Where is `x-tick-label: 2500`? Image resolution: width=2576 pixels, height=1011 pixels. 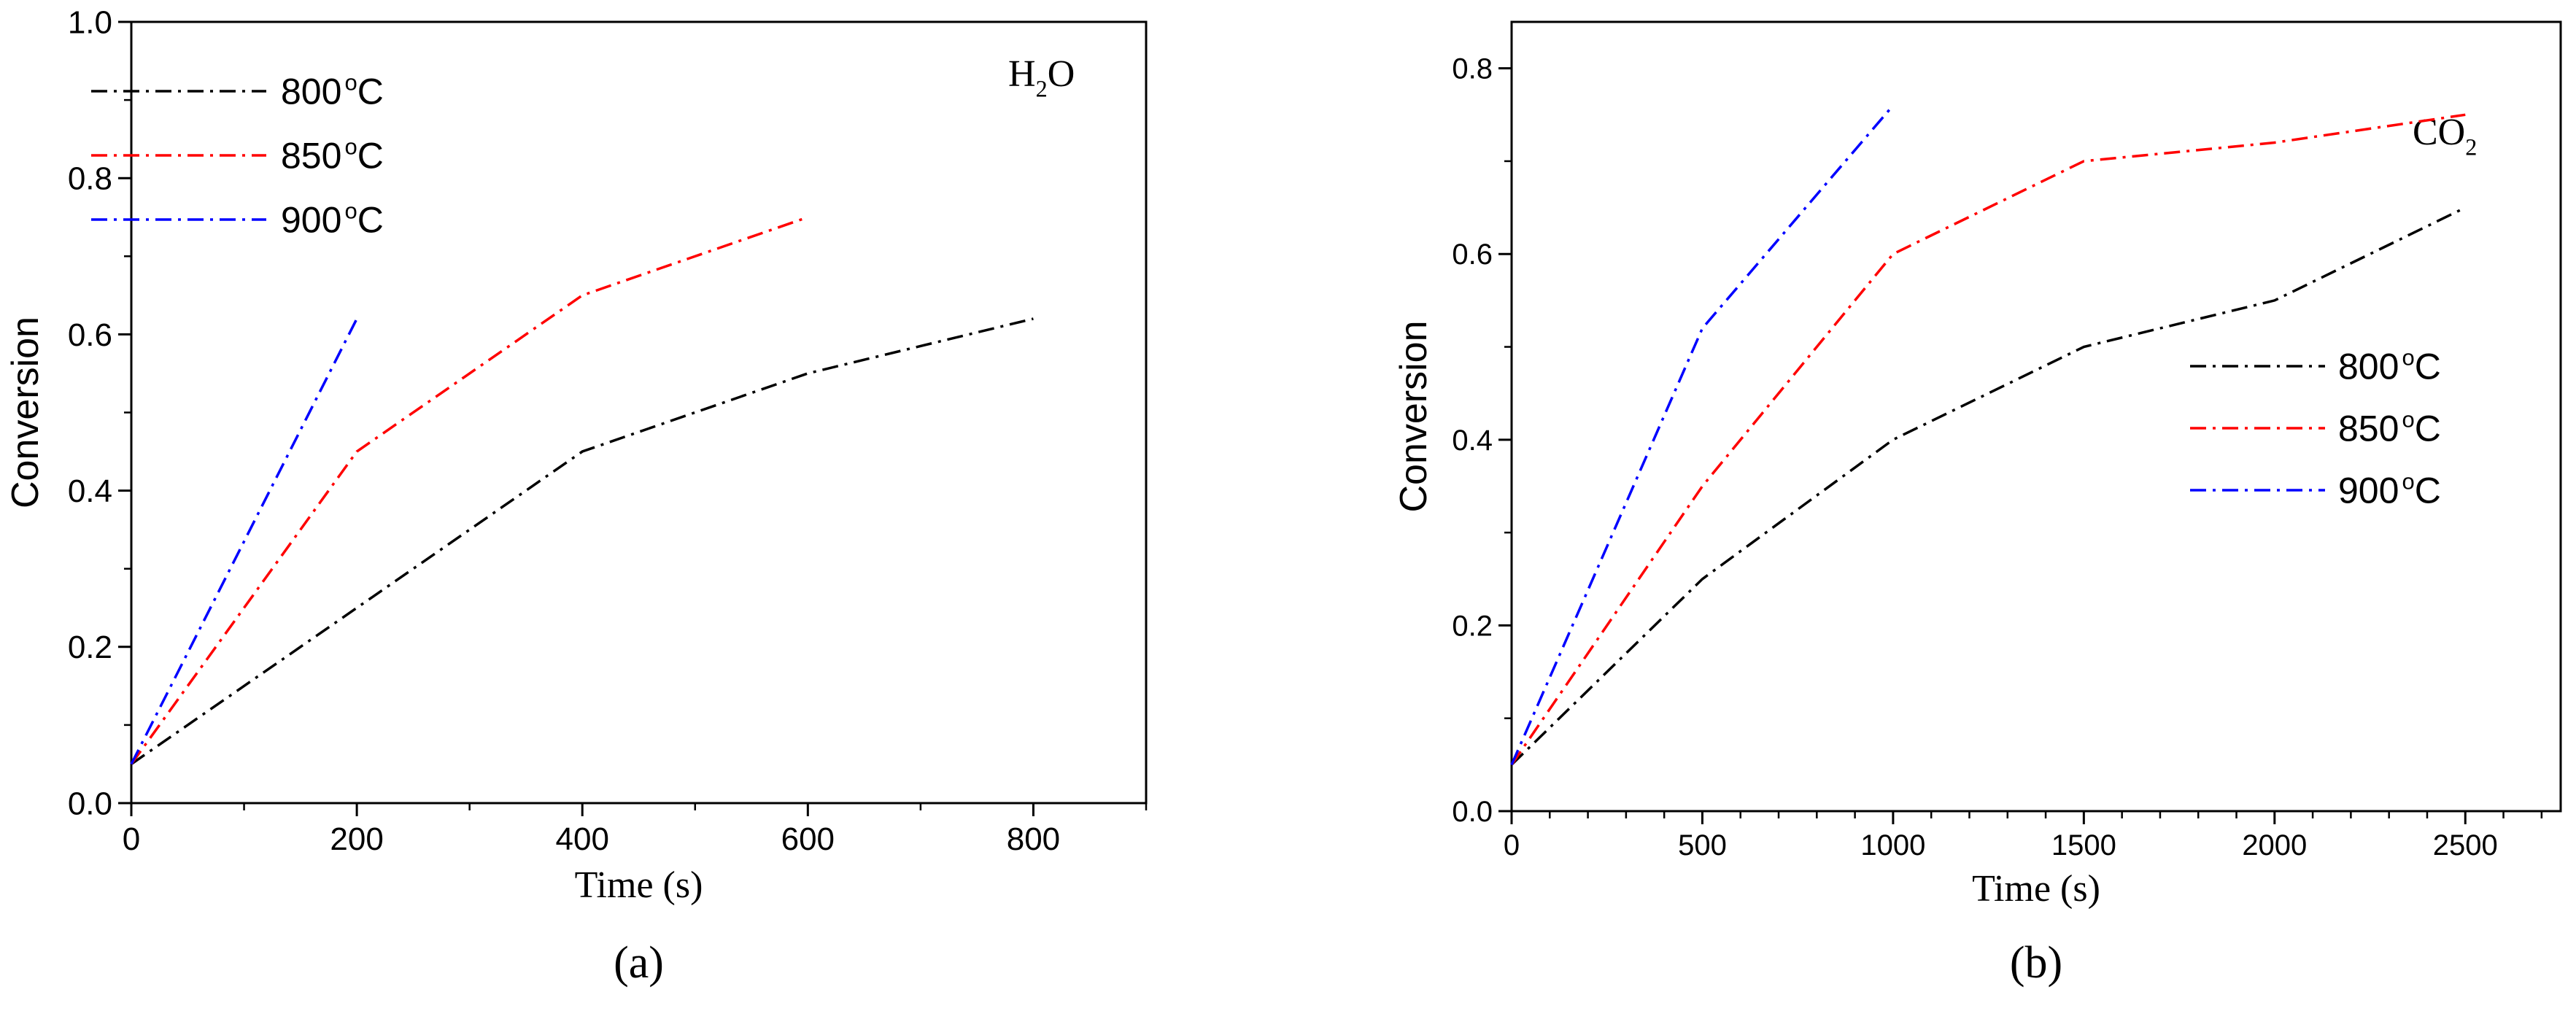
x-tick-label: 2500 is located at coordinates (2465, 845).